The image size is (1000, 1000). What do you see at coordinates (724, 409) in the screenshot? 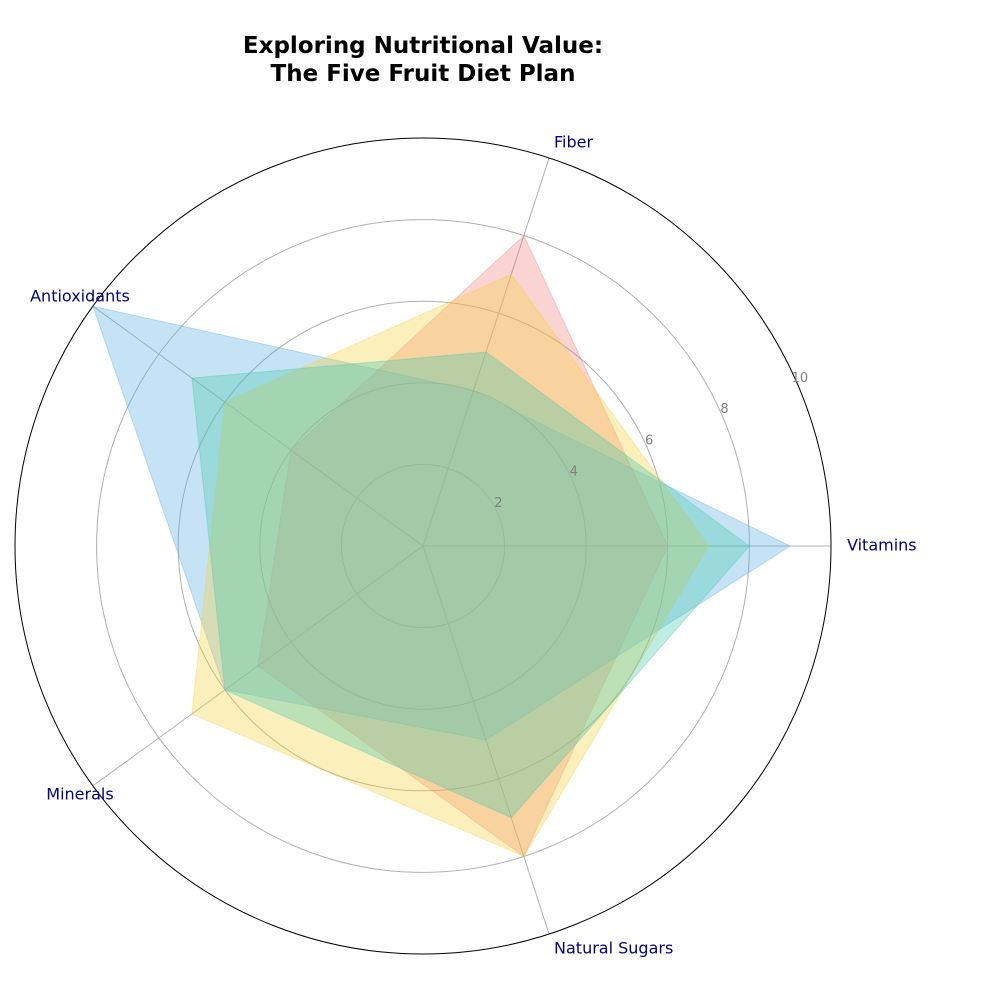
I see `r-tick-label: 8` at bounding box center [724, 409].